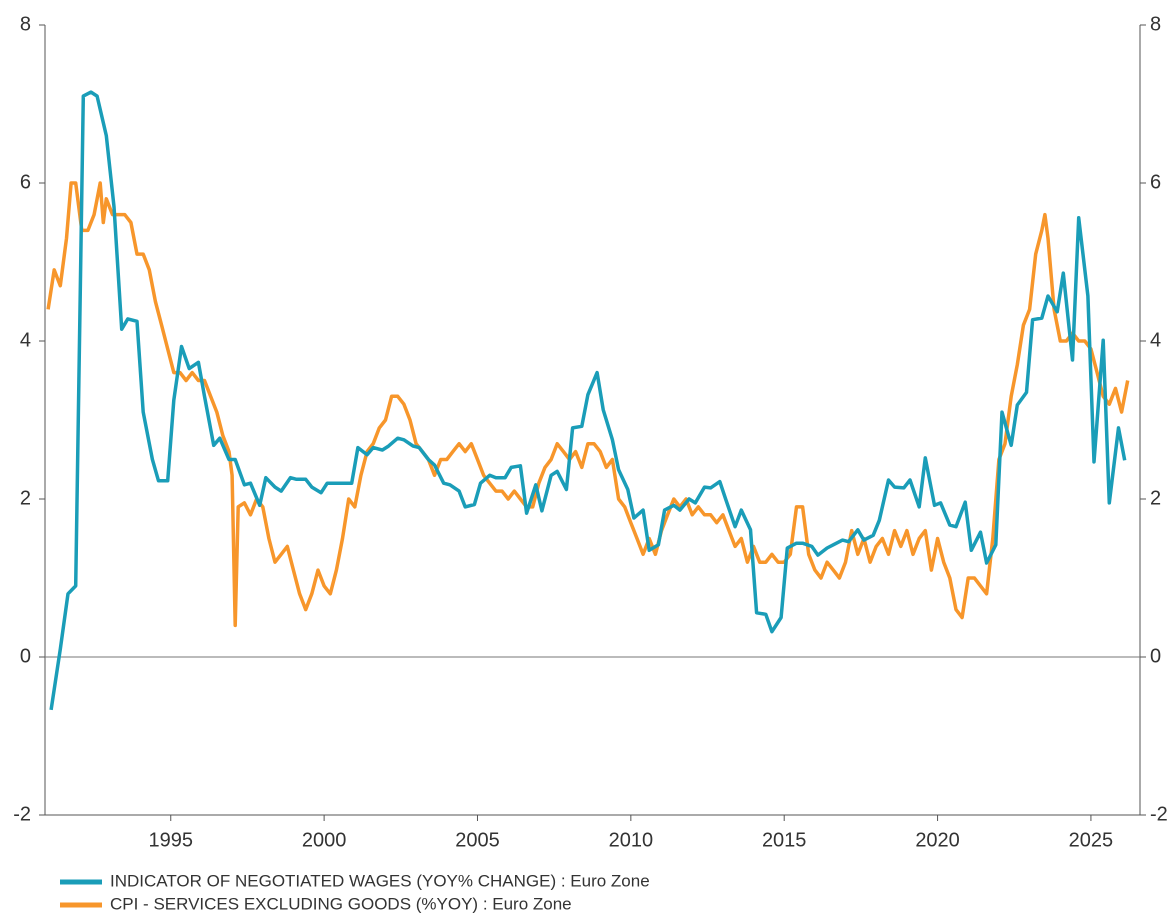 The image size is (1175, 917). I want to click on x-tick-label: 1995, so click(171, 840).